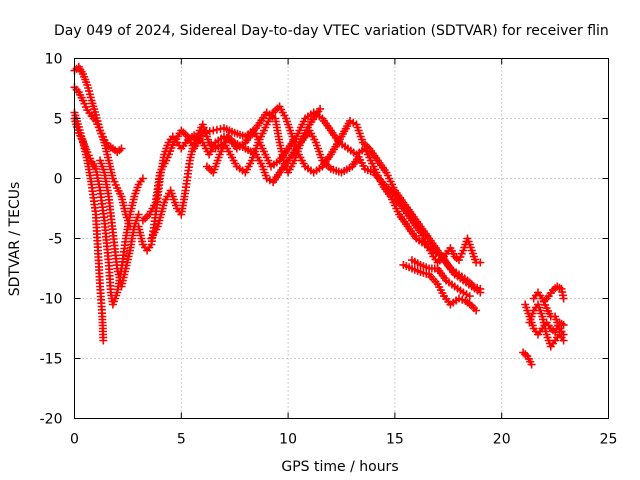 The height and width of the screenshot is (480, 640). Describe the element at coordinates (181, 440) in the screenshot. I see `x-tick-label: 5` at that location.